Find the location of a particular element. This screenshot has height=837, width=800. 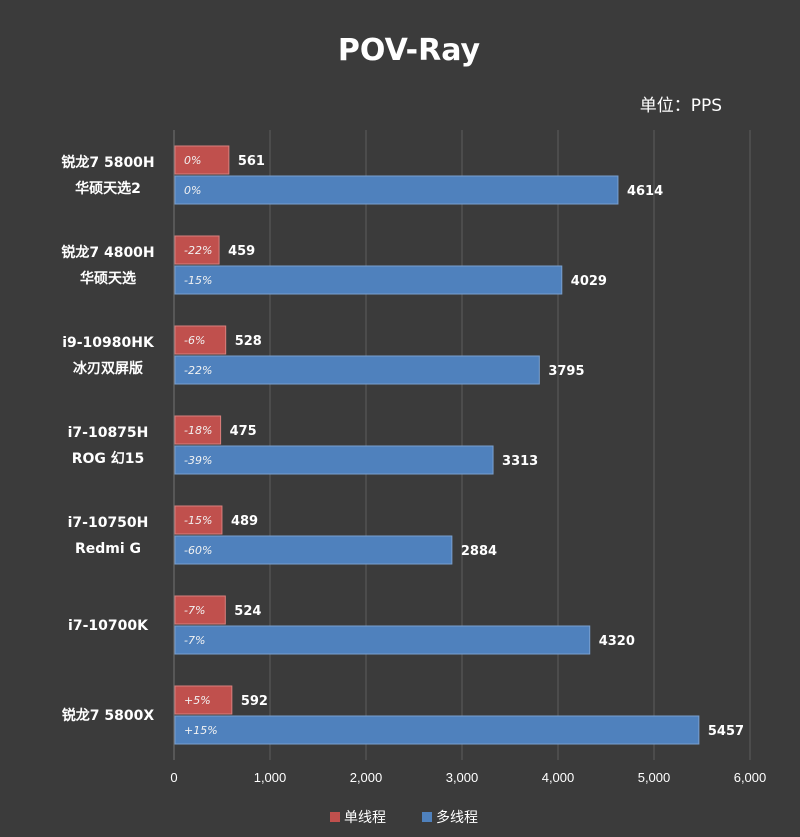

category-sublabel: Redmi G is located at coordinates (108, 549).